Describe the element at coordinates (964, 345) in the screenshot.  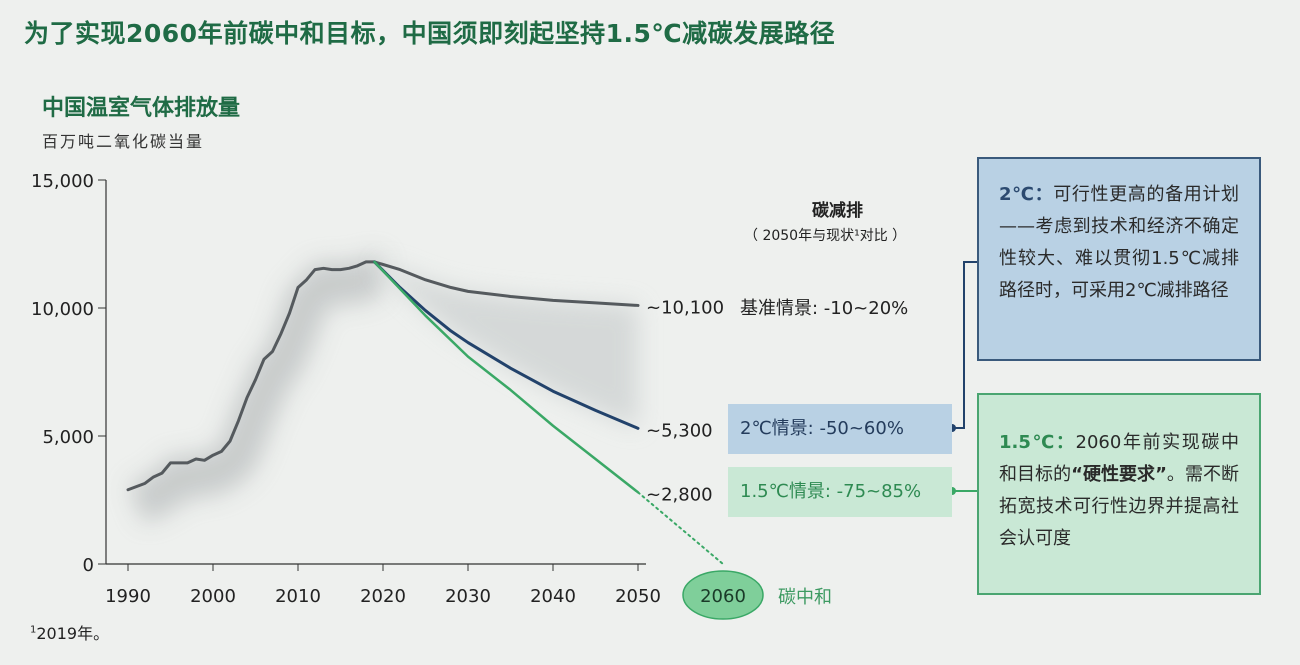
I see `connector-2c` at that location.